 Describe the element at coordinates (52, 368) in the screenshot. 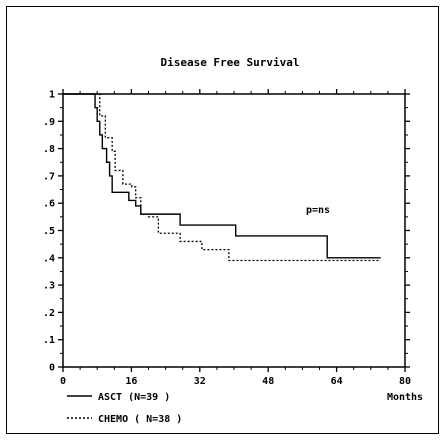

I see `y-tick-label: 0` at that location.